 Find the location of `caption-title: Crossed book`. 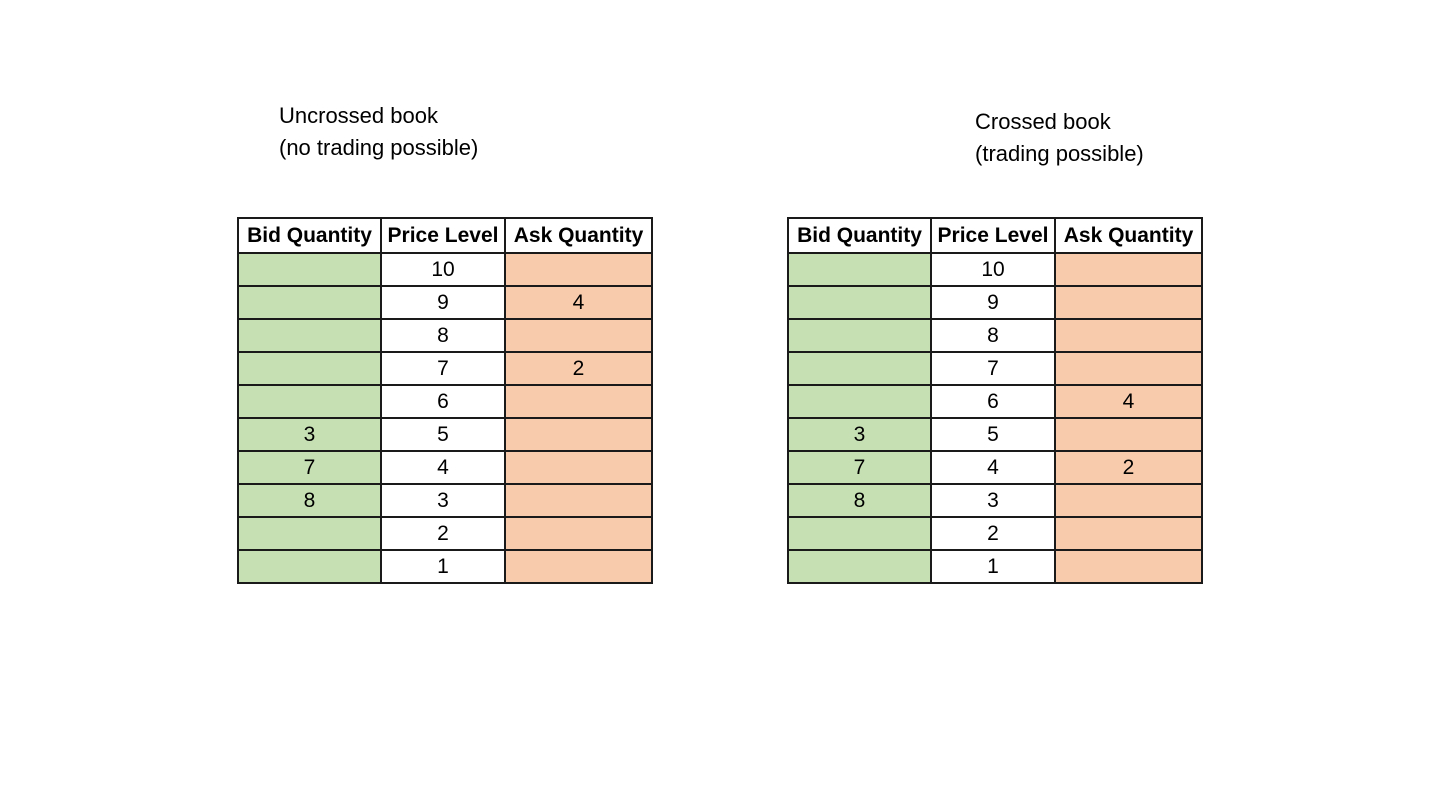

caption-title: Crossed book is located at coordinates (1043, 121).